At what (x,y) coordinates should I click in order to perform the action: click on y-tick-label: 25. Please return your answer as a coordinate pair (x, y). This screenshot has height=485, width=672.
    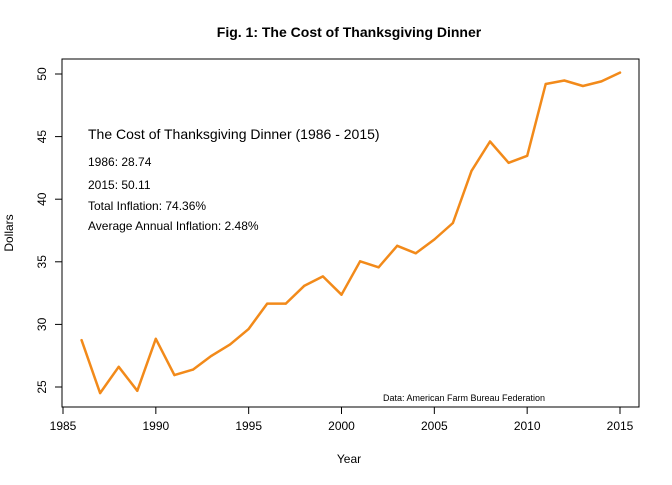
    Looking at the image, I should click on (42, 387).